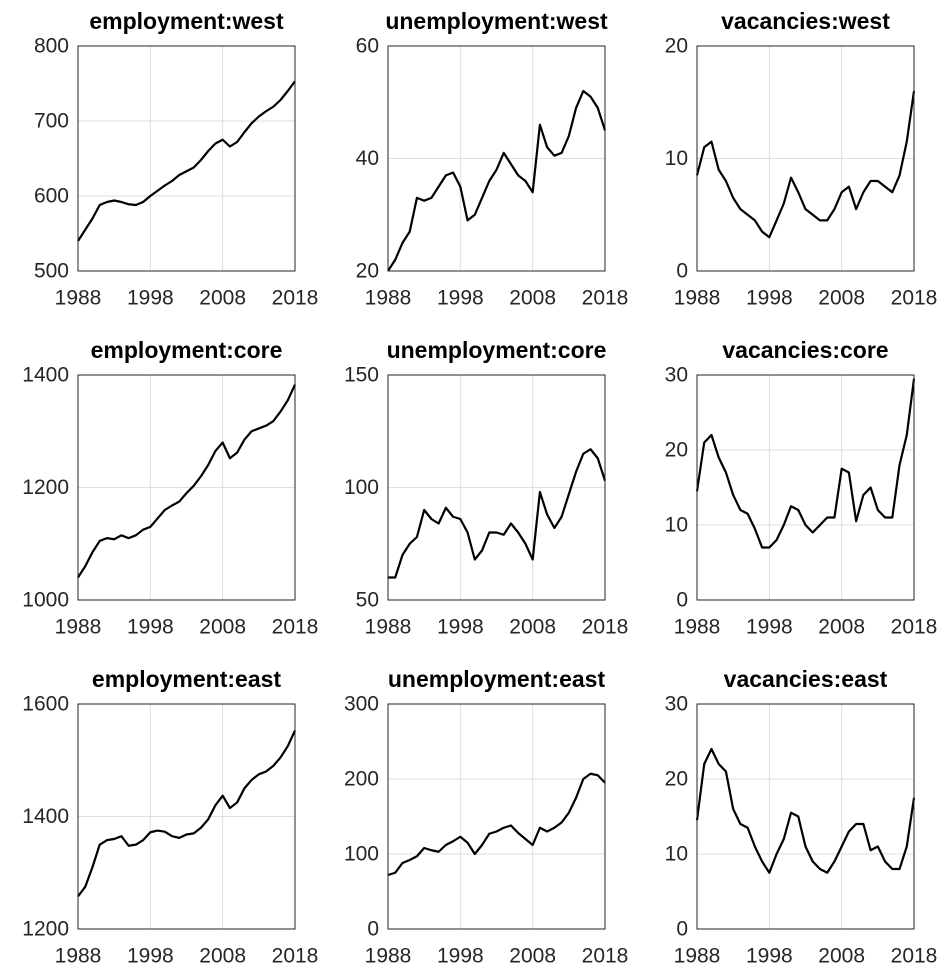 The image size is (944, 973). I want to click on y-tick-label: 150, so click(361, 375).